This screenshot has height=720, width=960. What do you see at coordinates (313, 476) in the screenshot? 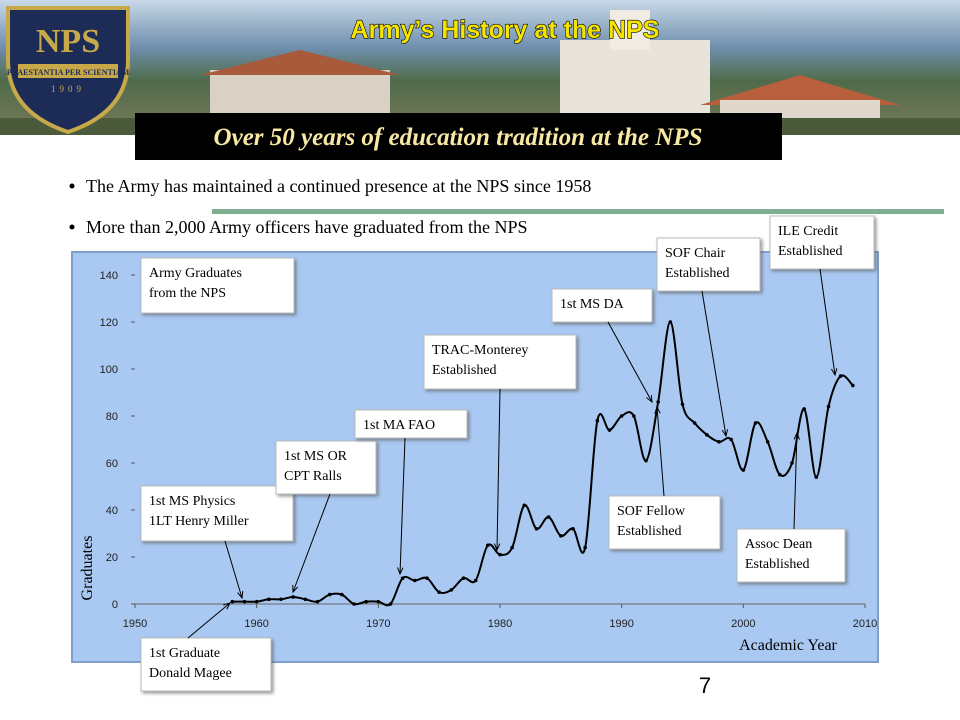
I see `annotation-text: CPT Ralls` at bounding box center [313, 476].